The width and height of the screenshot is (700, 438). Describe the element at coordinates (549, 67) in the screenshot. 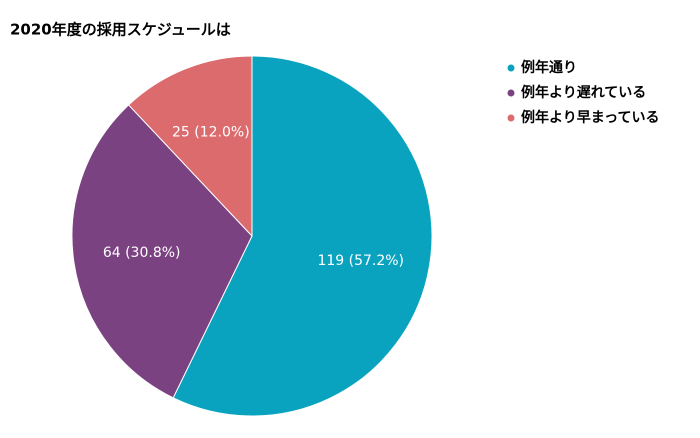

I see `legend-label: 例年通り` at that location.